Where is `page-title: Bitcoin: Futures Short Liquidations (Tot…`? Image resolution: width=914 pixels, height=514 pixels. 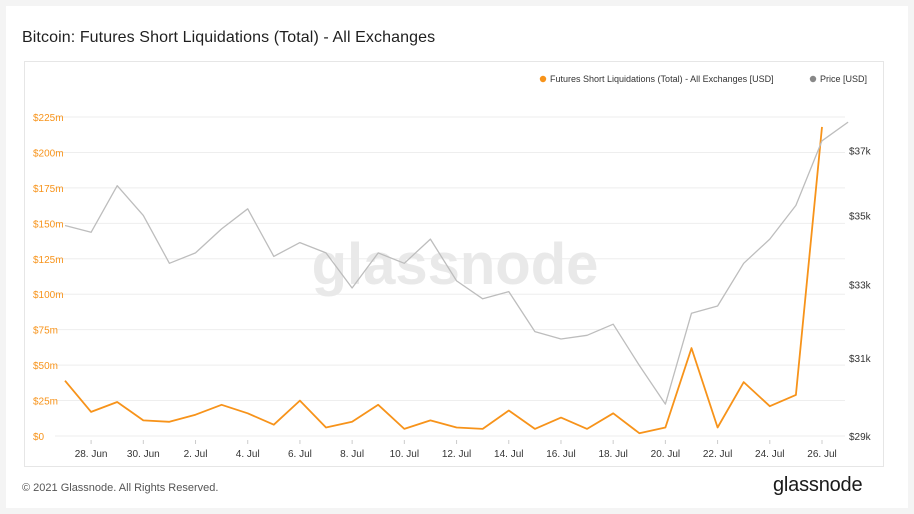
page-title: Bitcoin: Futures Short Liquidations (Tot… is located at coordinates (229, 37).